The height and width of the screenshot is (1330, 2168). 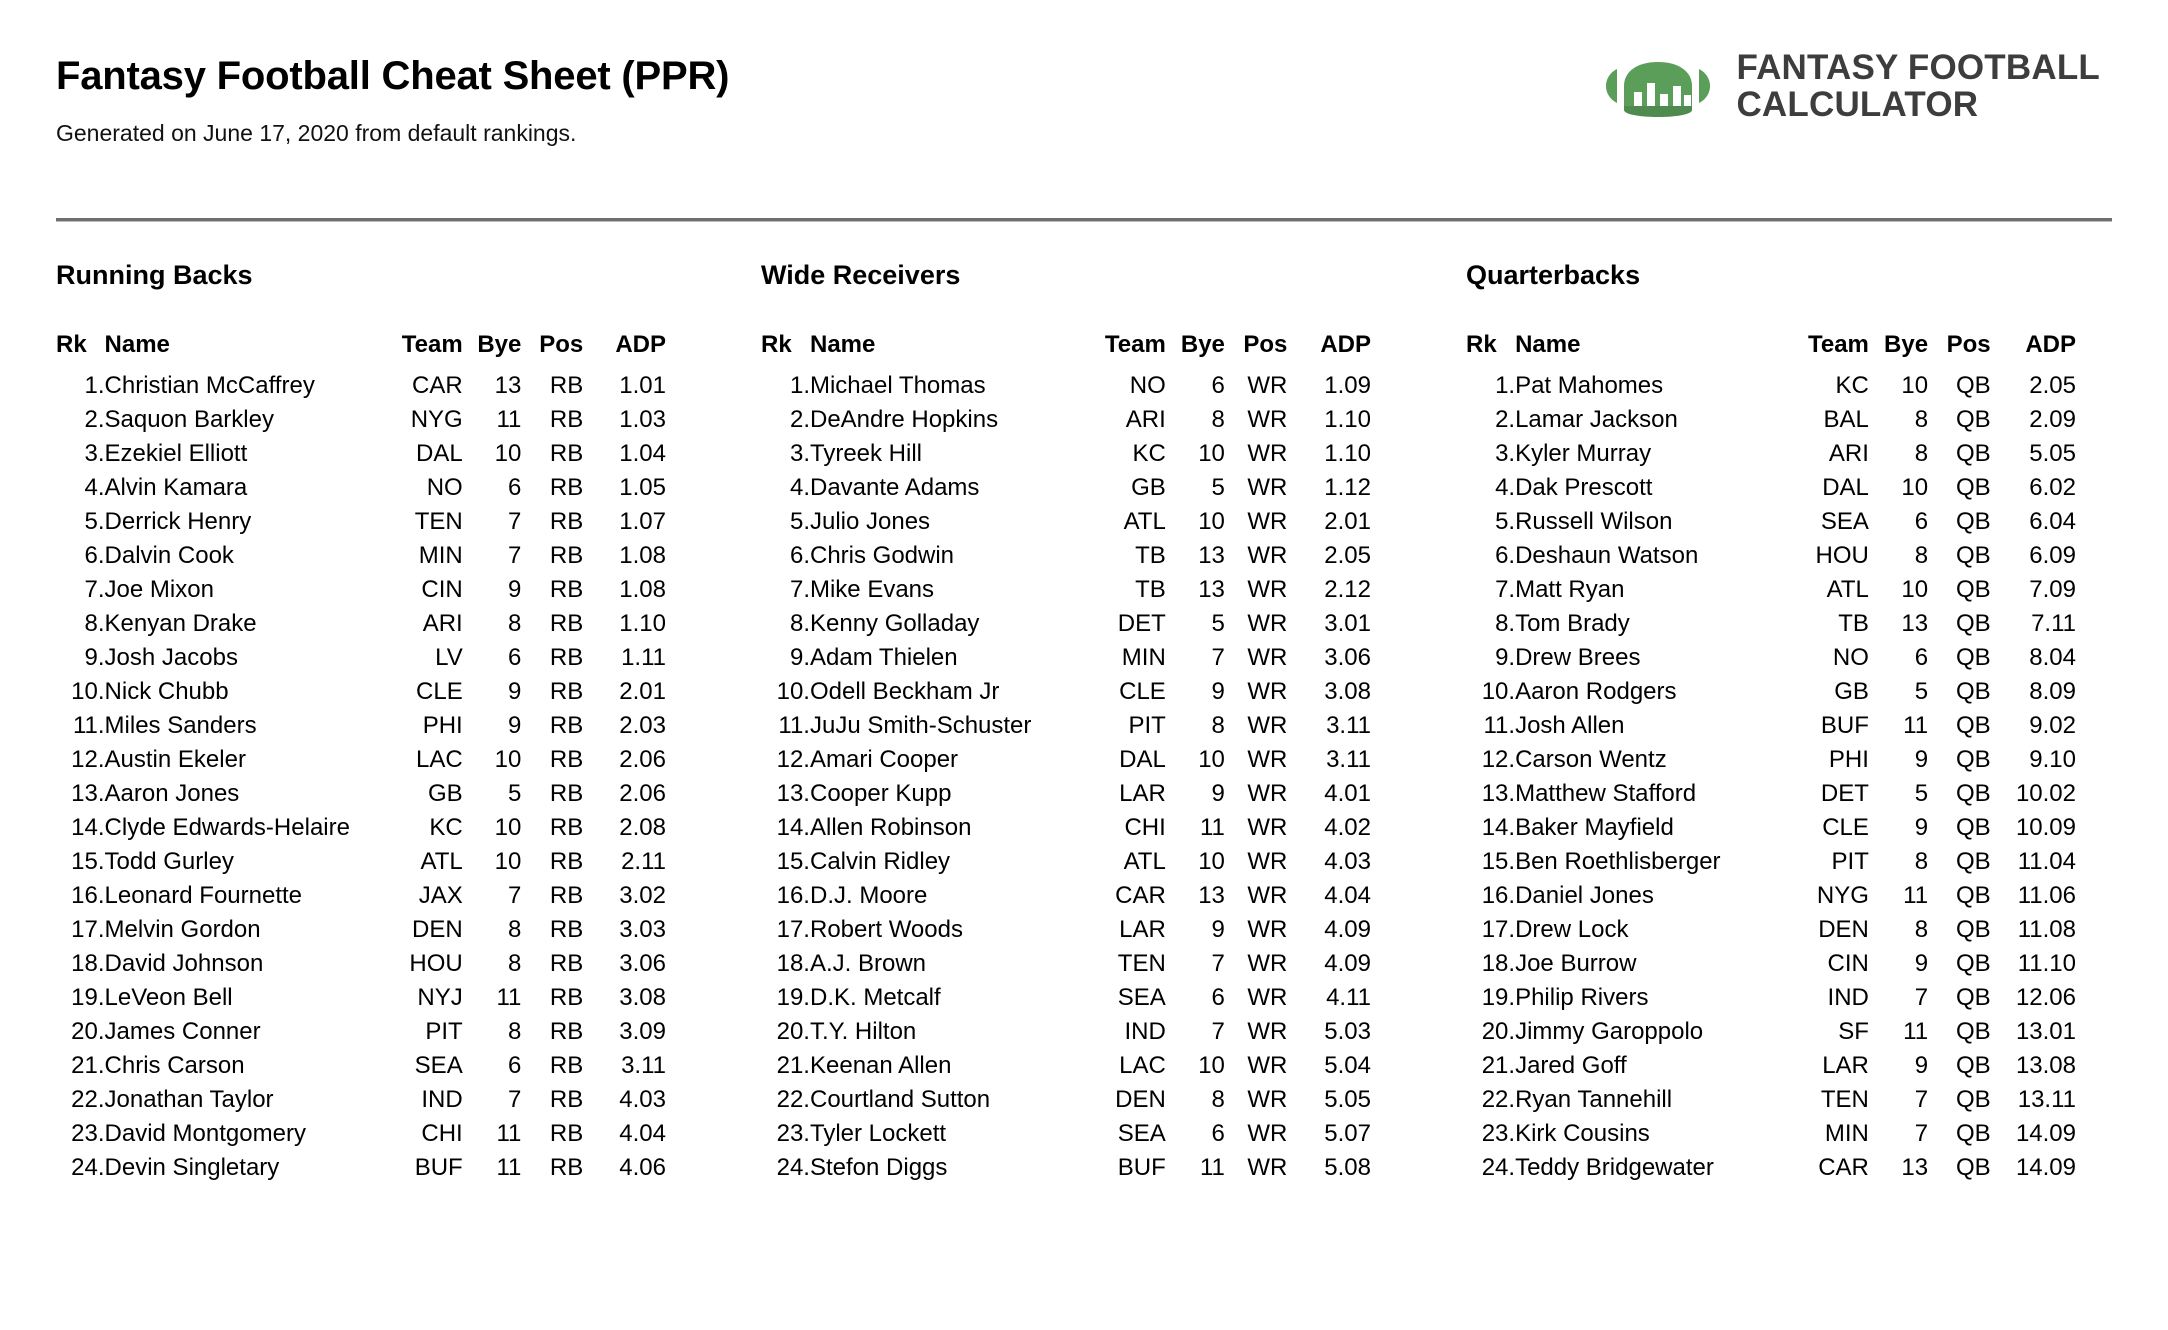 I want to click on table-row: 9. Adam Thielen MIN 7 WR 3.06, so click(x=1066, y=658).